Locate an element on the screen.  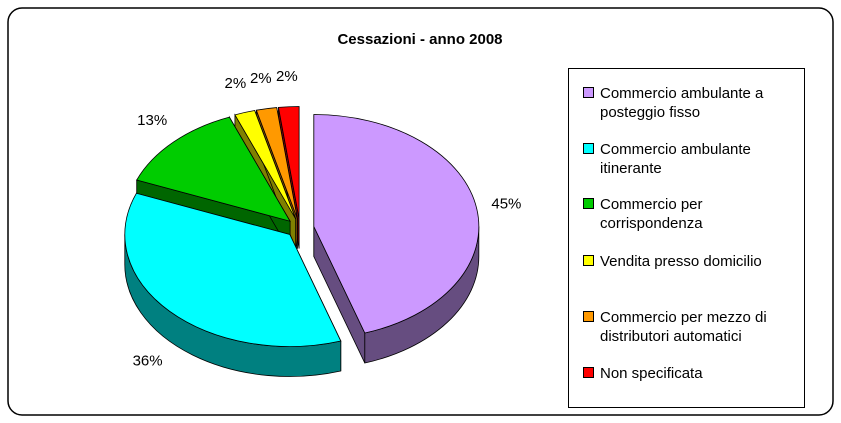
data-label: 45% is located at coordinates (506, 203).